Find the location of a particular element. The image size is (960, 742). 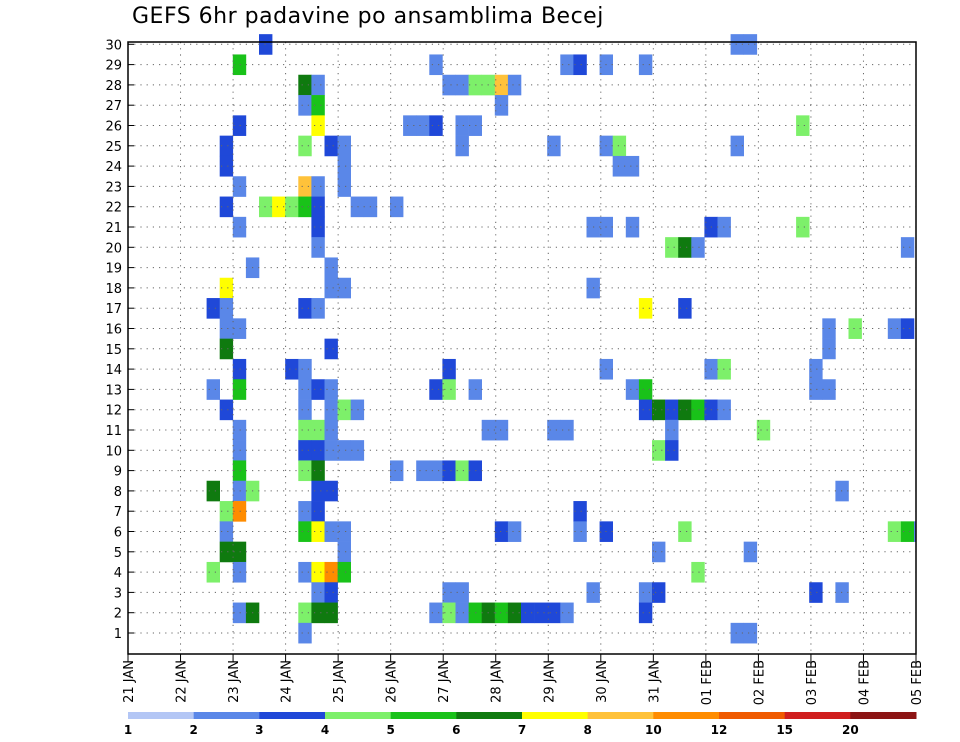

legend-label: 1 is located at coordinates (128, 730).